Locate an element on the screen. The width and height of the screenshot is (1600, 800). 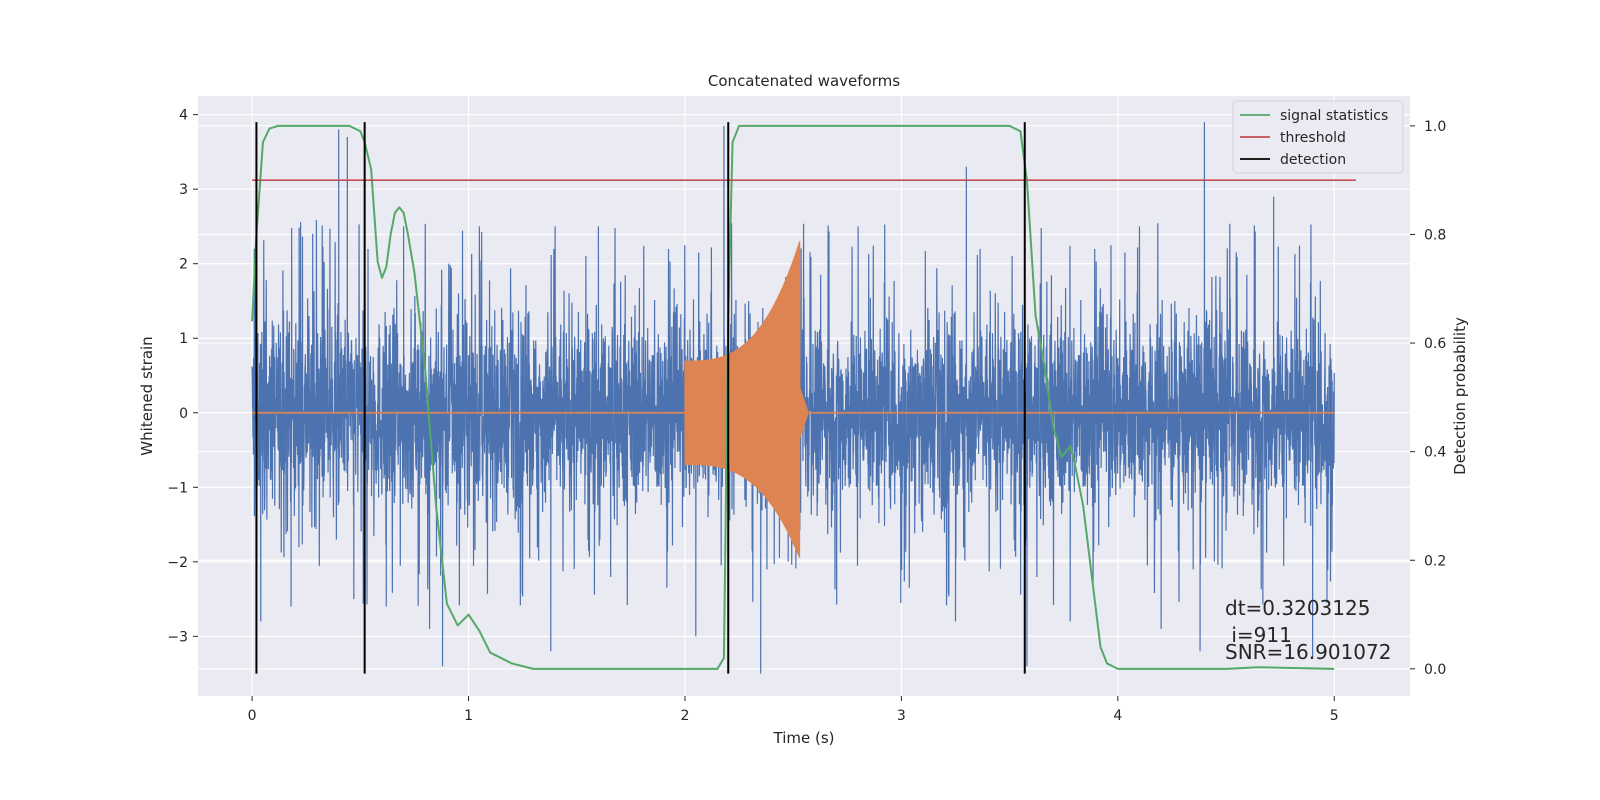
x-tick-label: 4 is located at coordinates (1117, 716).